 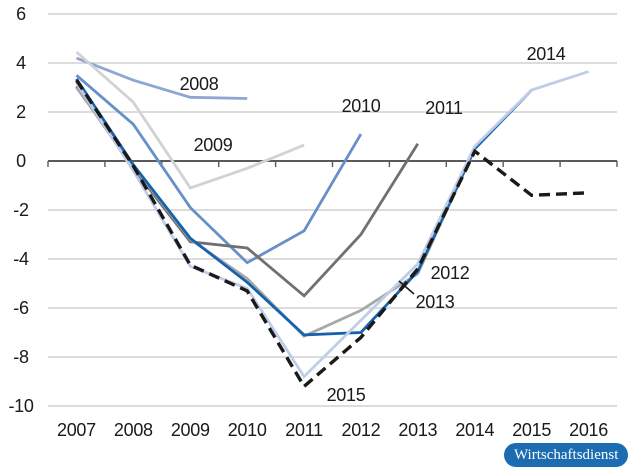 What do you see at coordinates (161, 78) in the screenshot?
I see `series-line-2008` at bounding box center [161, 78].